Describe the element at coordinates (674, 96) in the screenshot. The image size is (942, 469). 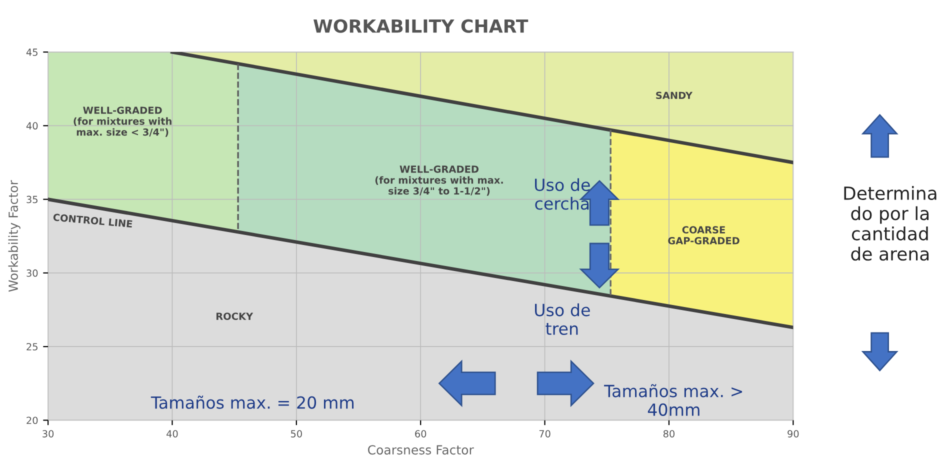
I see `annotation: SANDY` at that location.